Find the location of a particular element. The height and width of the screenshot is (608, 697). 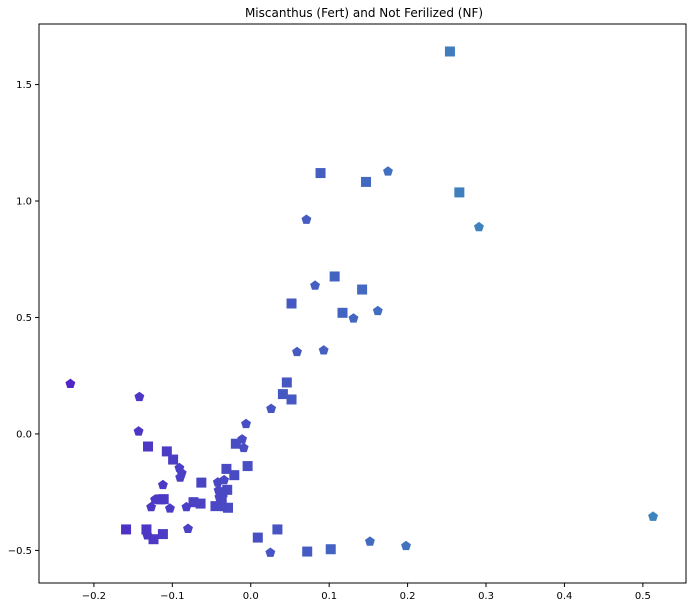

y-axis: −0.5 0.0 0.5 1.0 1.5 is located at coordinates (23, 318).